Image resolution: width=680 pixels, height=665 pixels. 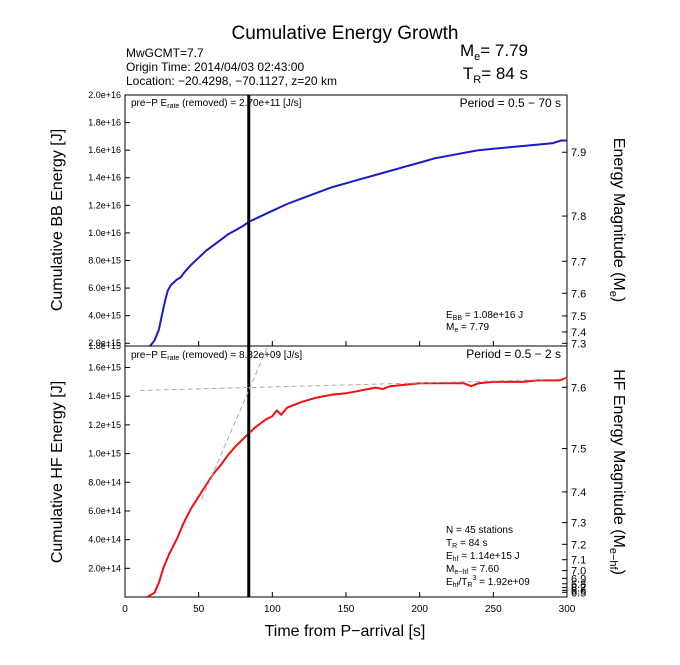 What do you see at coordinates (578, 217) in the screenshot?
I see `bb-magnitude-tick-label: 7.8` at bounding box center [578, 217].